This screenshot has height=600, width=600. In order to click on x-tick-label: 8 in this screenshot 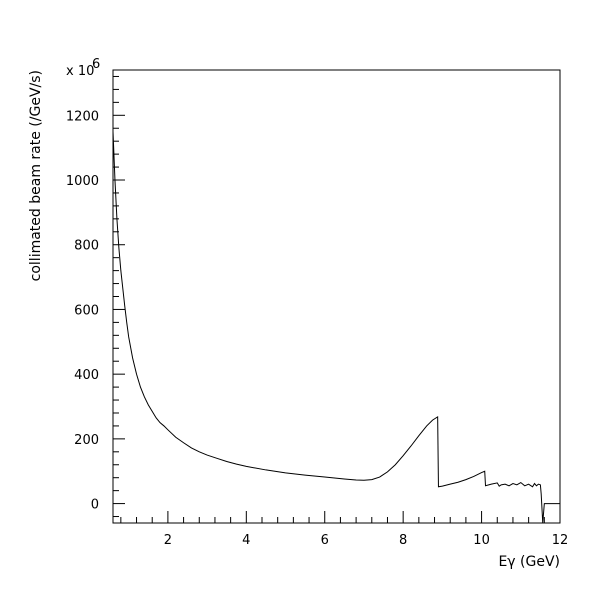, I will do `click(403, 540)`.